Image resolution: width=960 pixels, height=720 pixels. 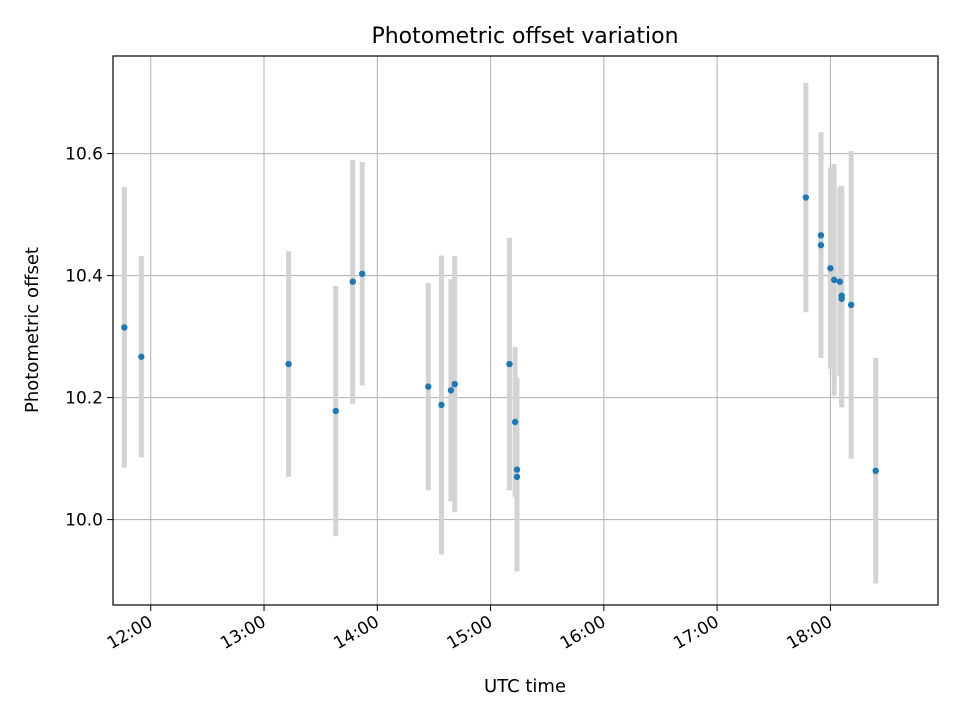 I want to click on y-tick-label: 10.2, so click(x=84, y=399).